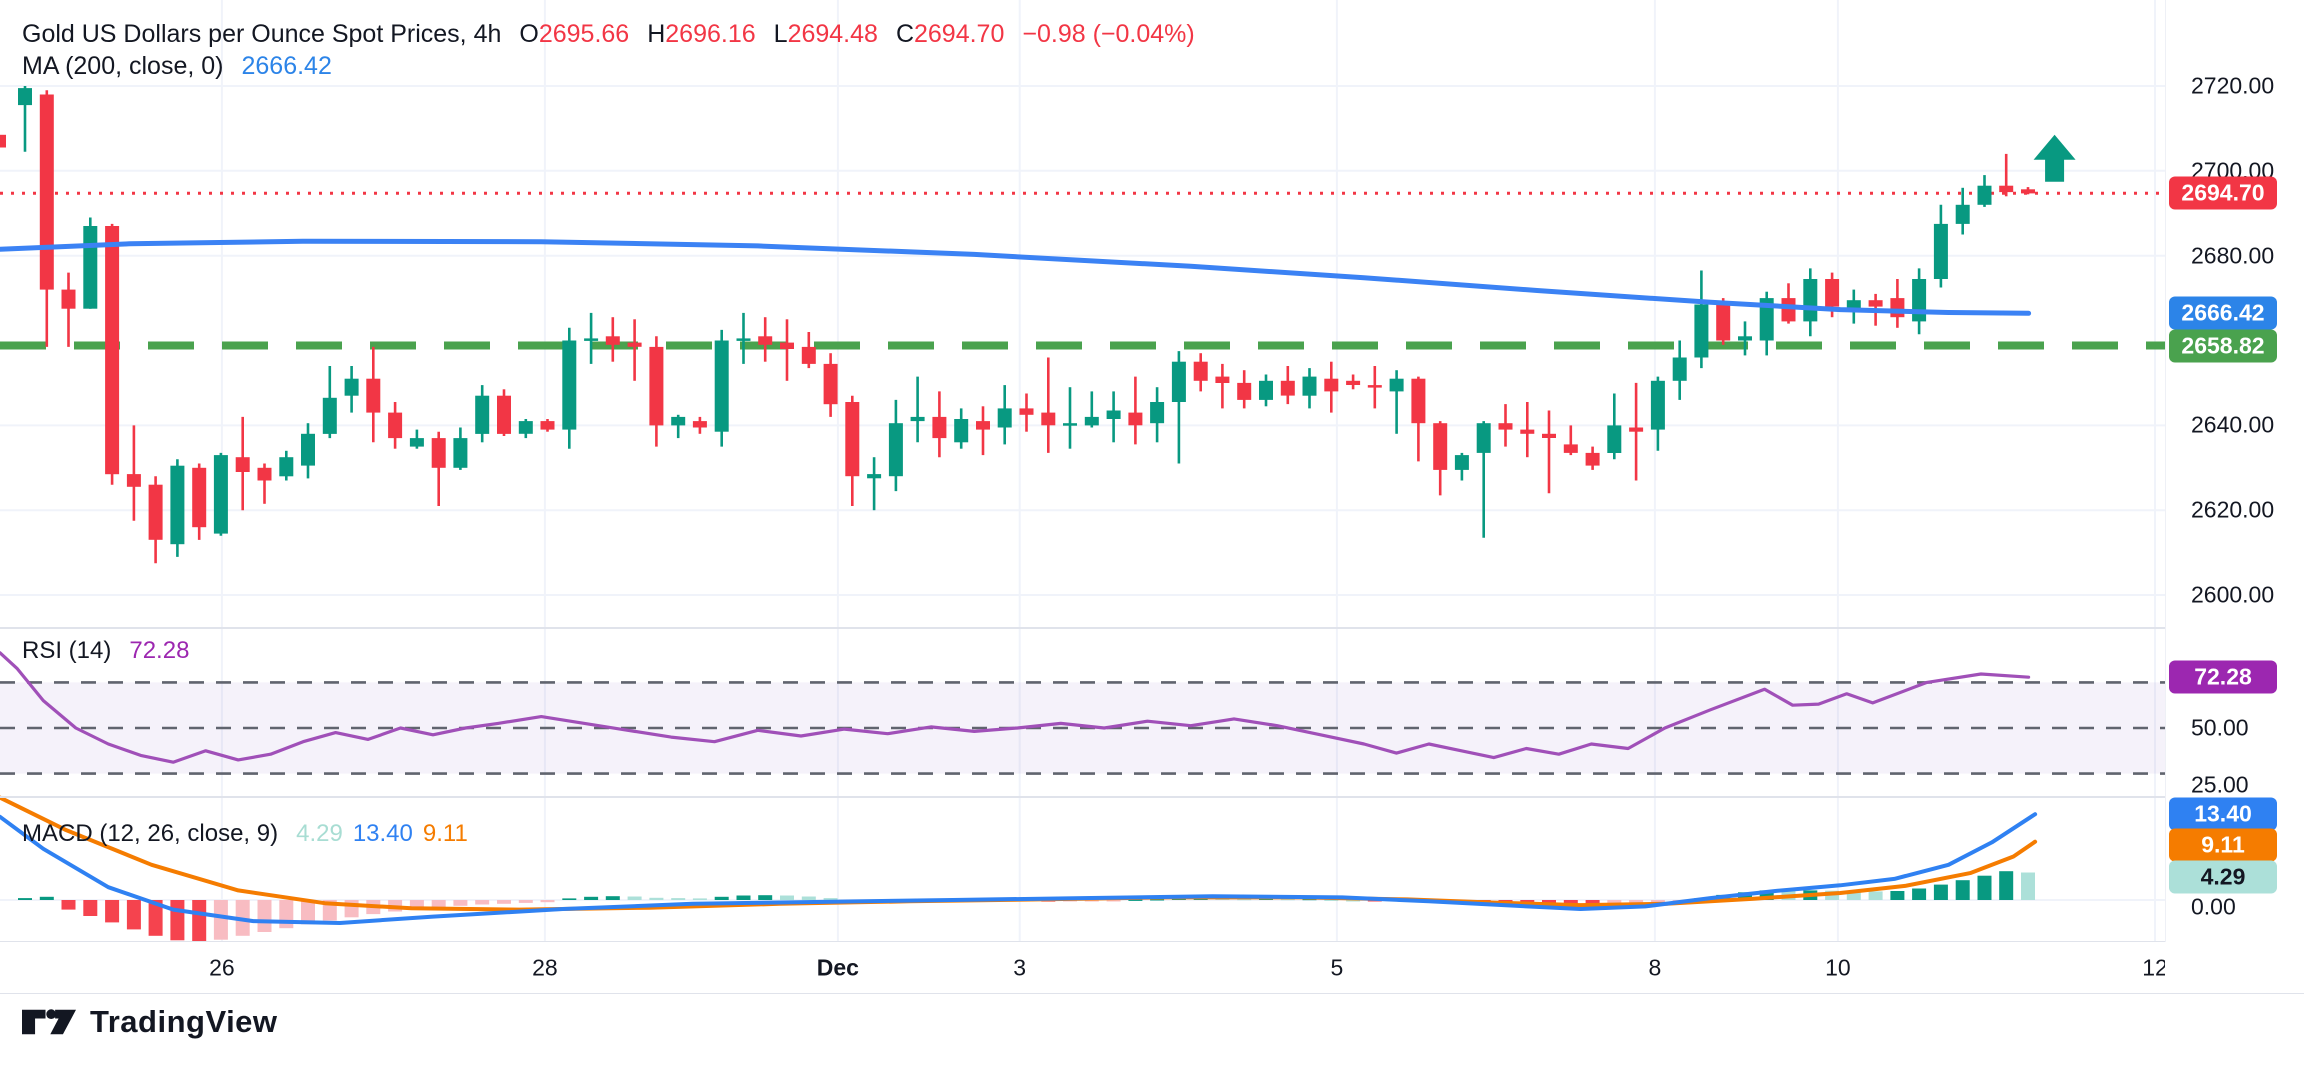 Image resolution: width=2304 pixels, height=1066 pixels. Describe the element at coordinates (2223, 313) in the screenshot. I see `ma-value-badge: 2666.42` at that location.